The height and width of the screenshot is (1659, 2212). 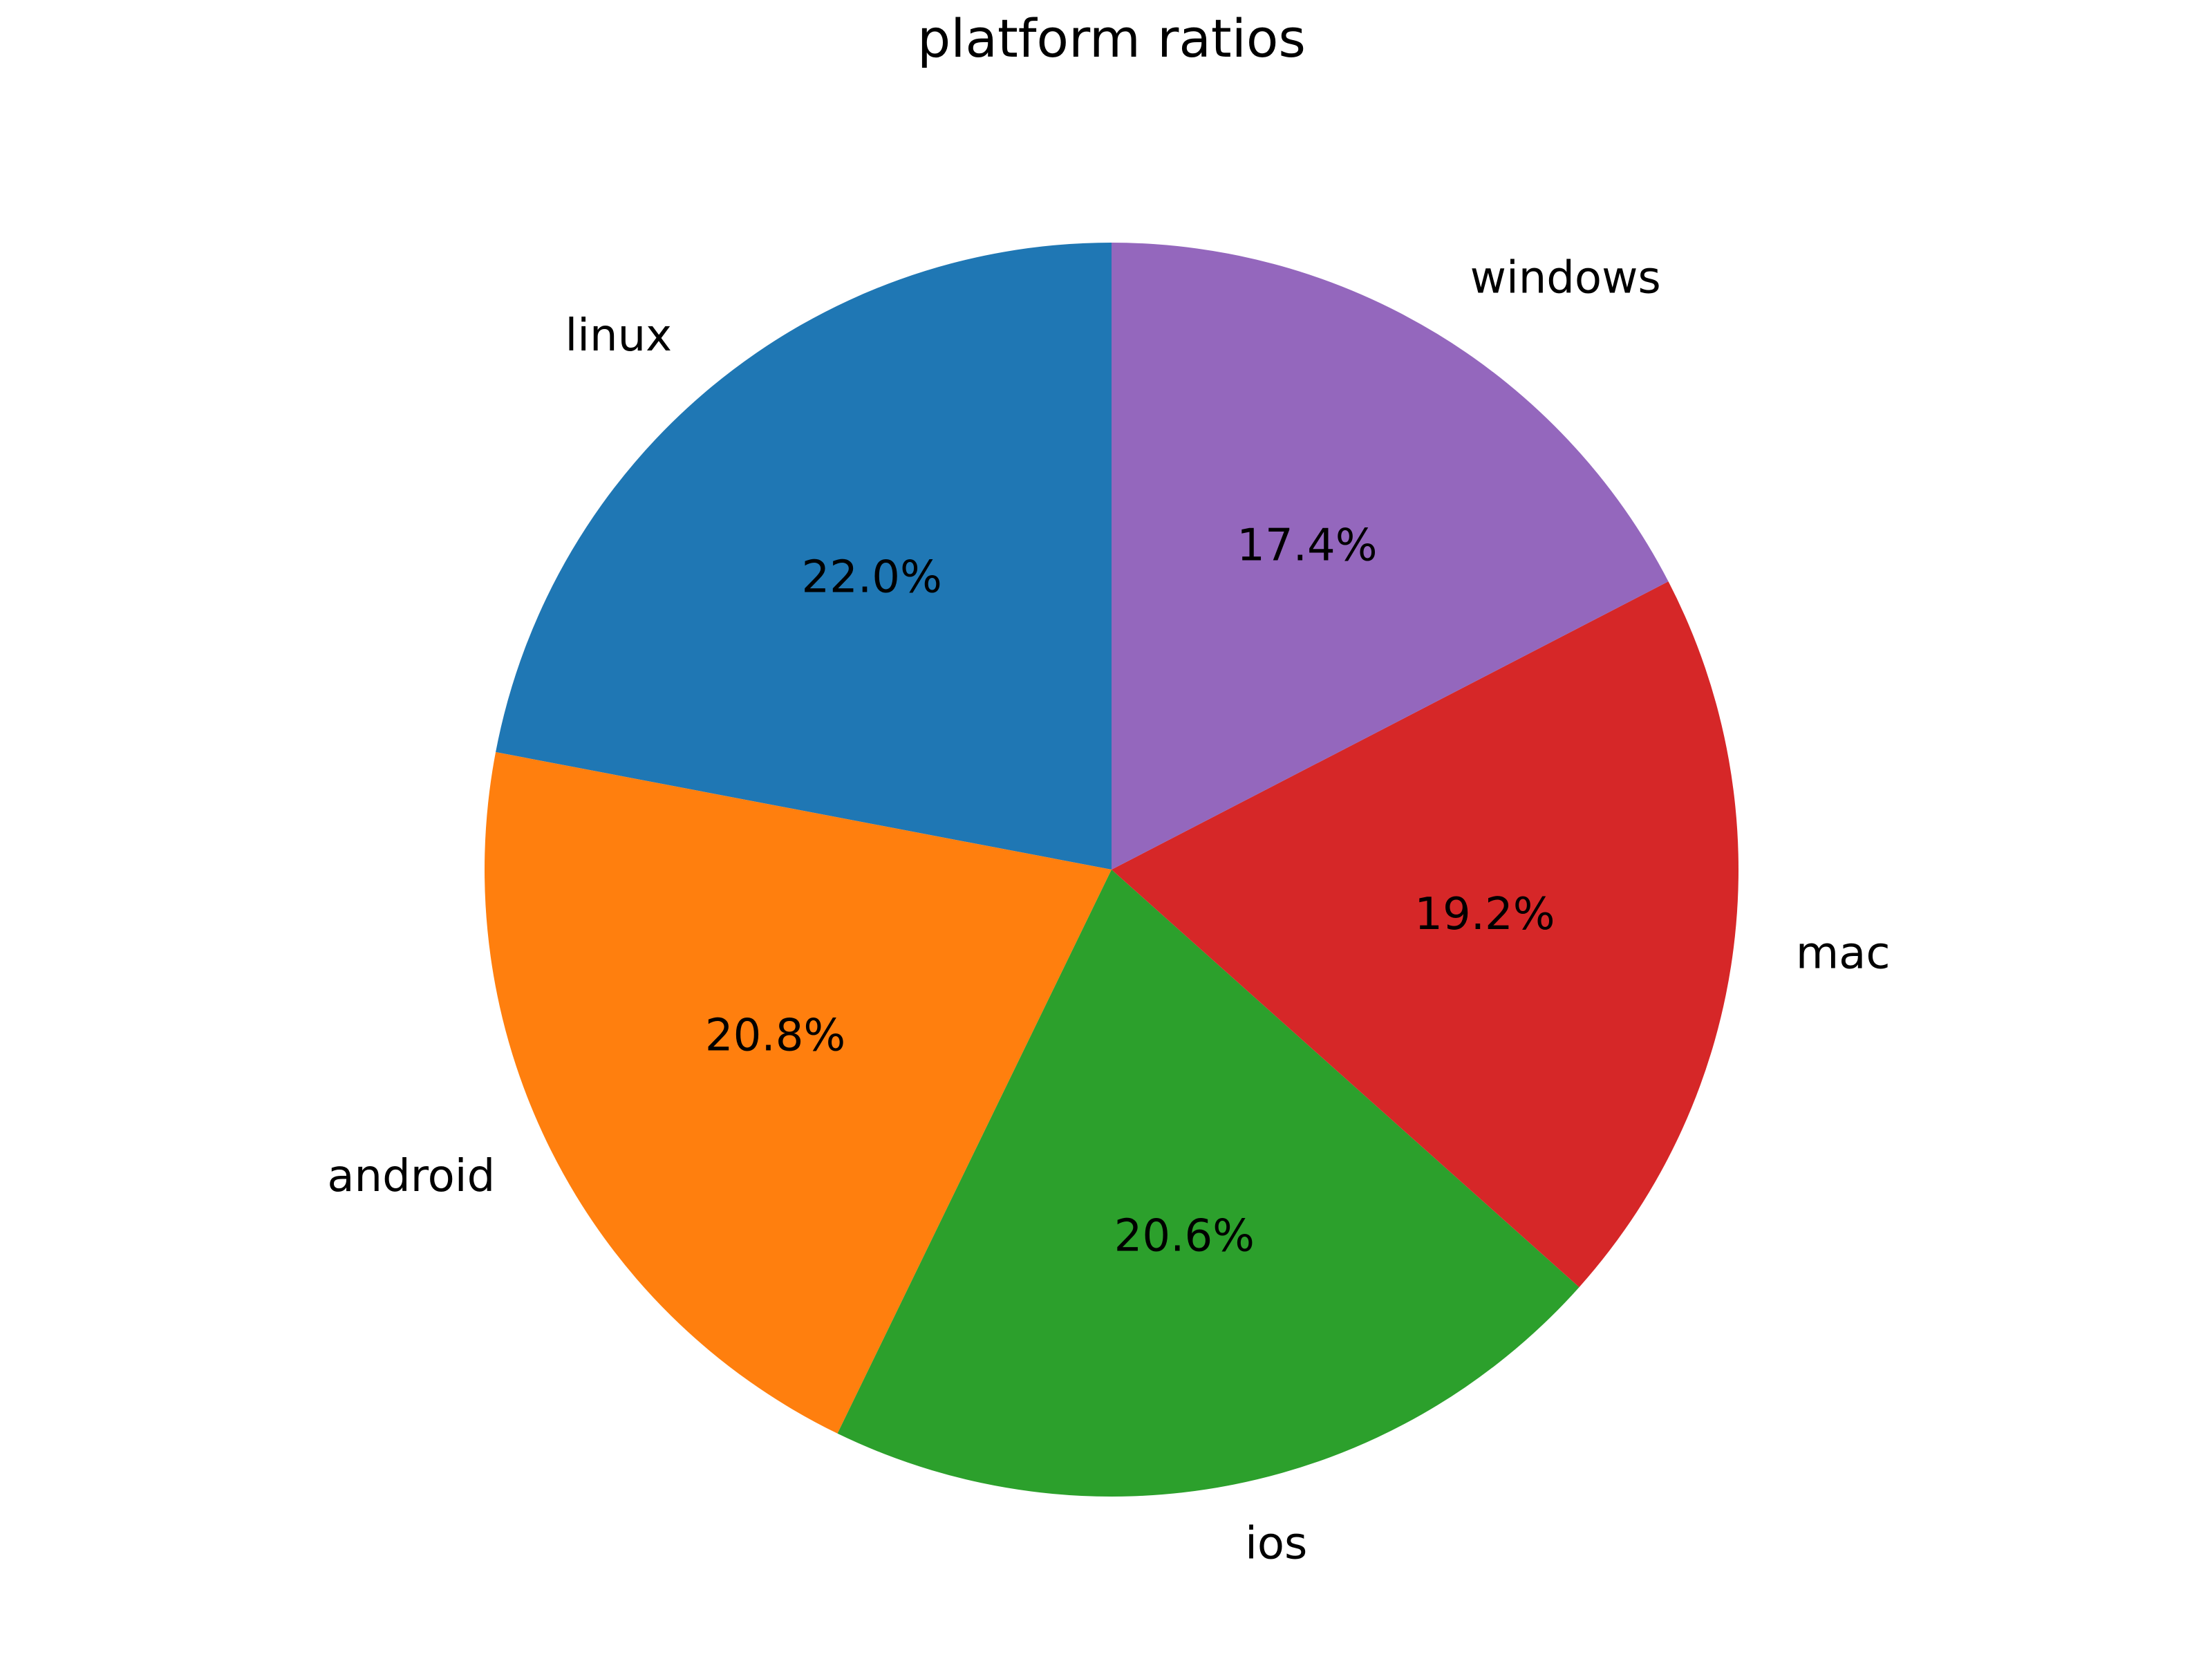 I want to click on slice-percent-ios: 20.6%, so click(x=1185, y=1236).